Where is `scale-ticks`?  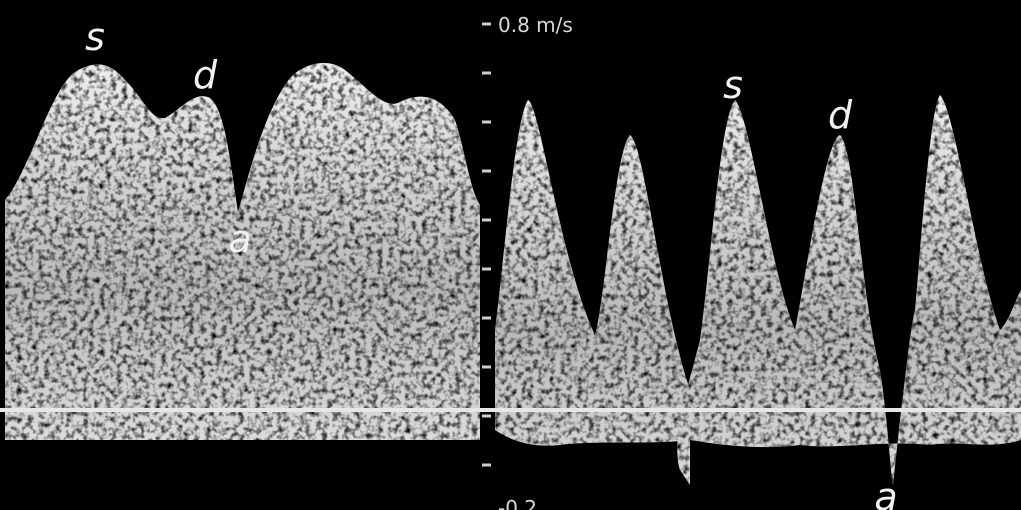
scale-ticks is located at coordinates (486, 244).